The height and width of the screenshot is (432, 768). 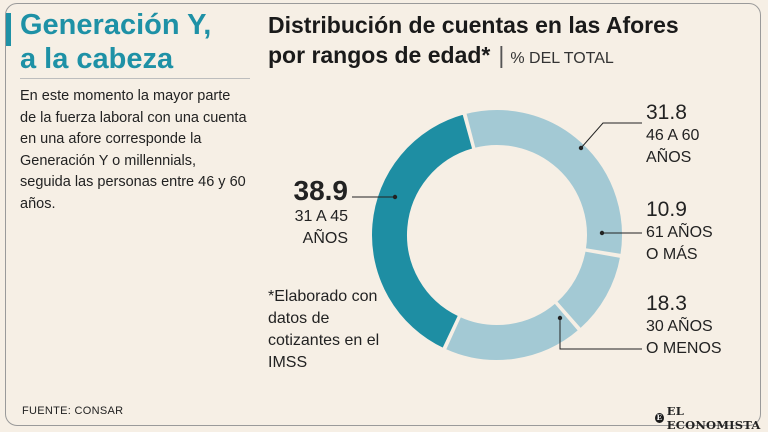 I want to click on chart-title-line-1: Distribución de cuentas en las Afores, so click(x=473, y=25).